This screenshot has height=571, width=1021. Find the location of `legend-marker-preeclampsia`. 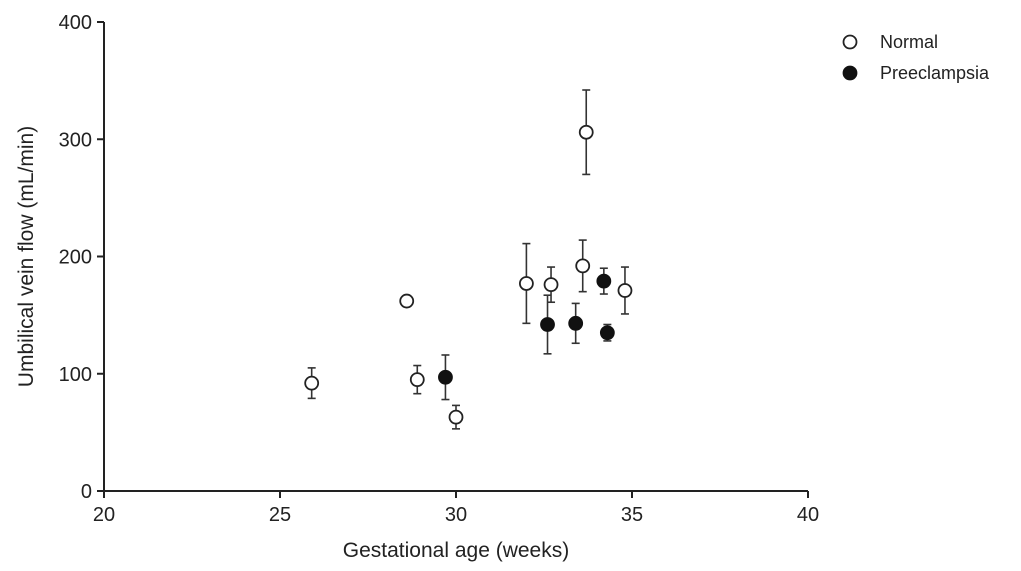

legend-marker-preeclampsia is located at coordinates (850, 73).